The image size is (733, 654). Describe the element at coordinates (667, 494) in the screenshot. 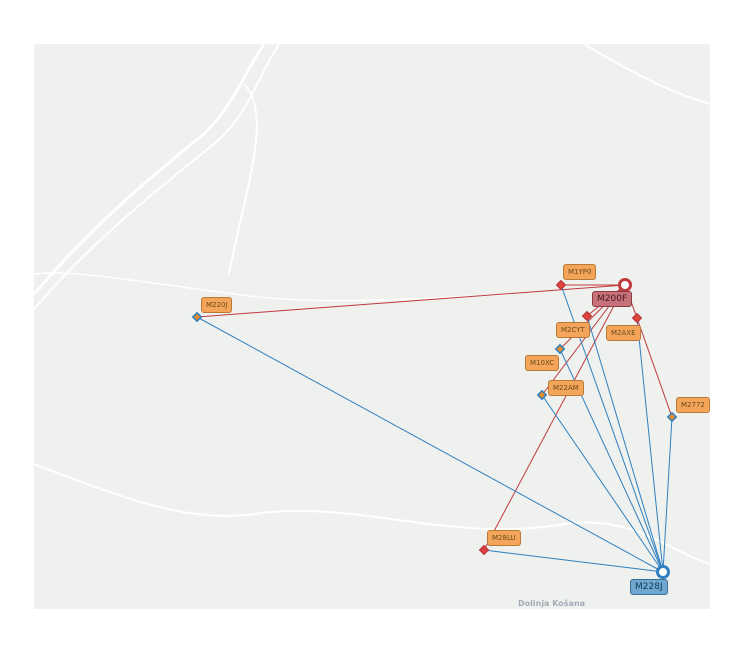

I see `blue-link-M228J-M2772` at that location.